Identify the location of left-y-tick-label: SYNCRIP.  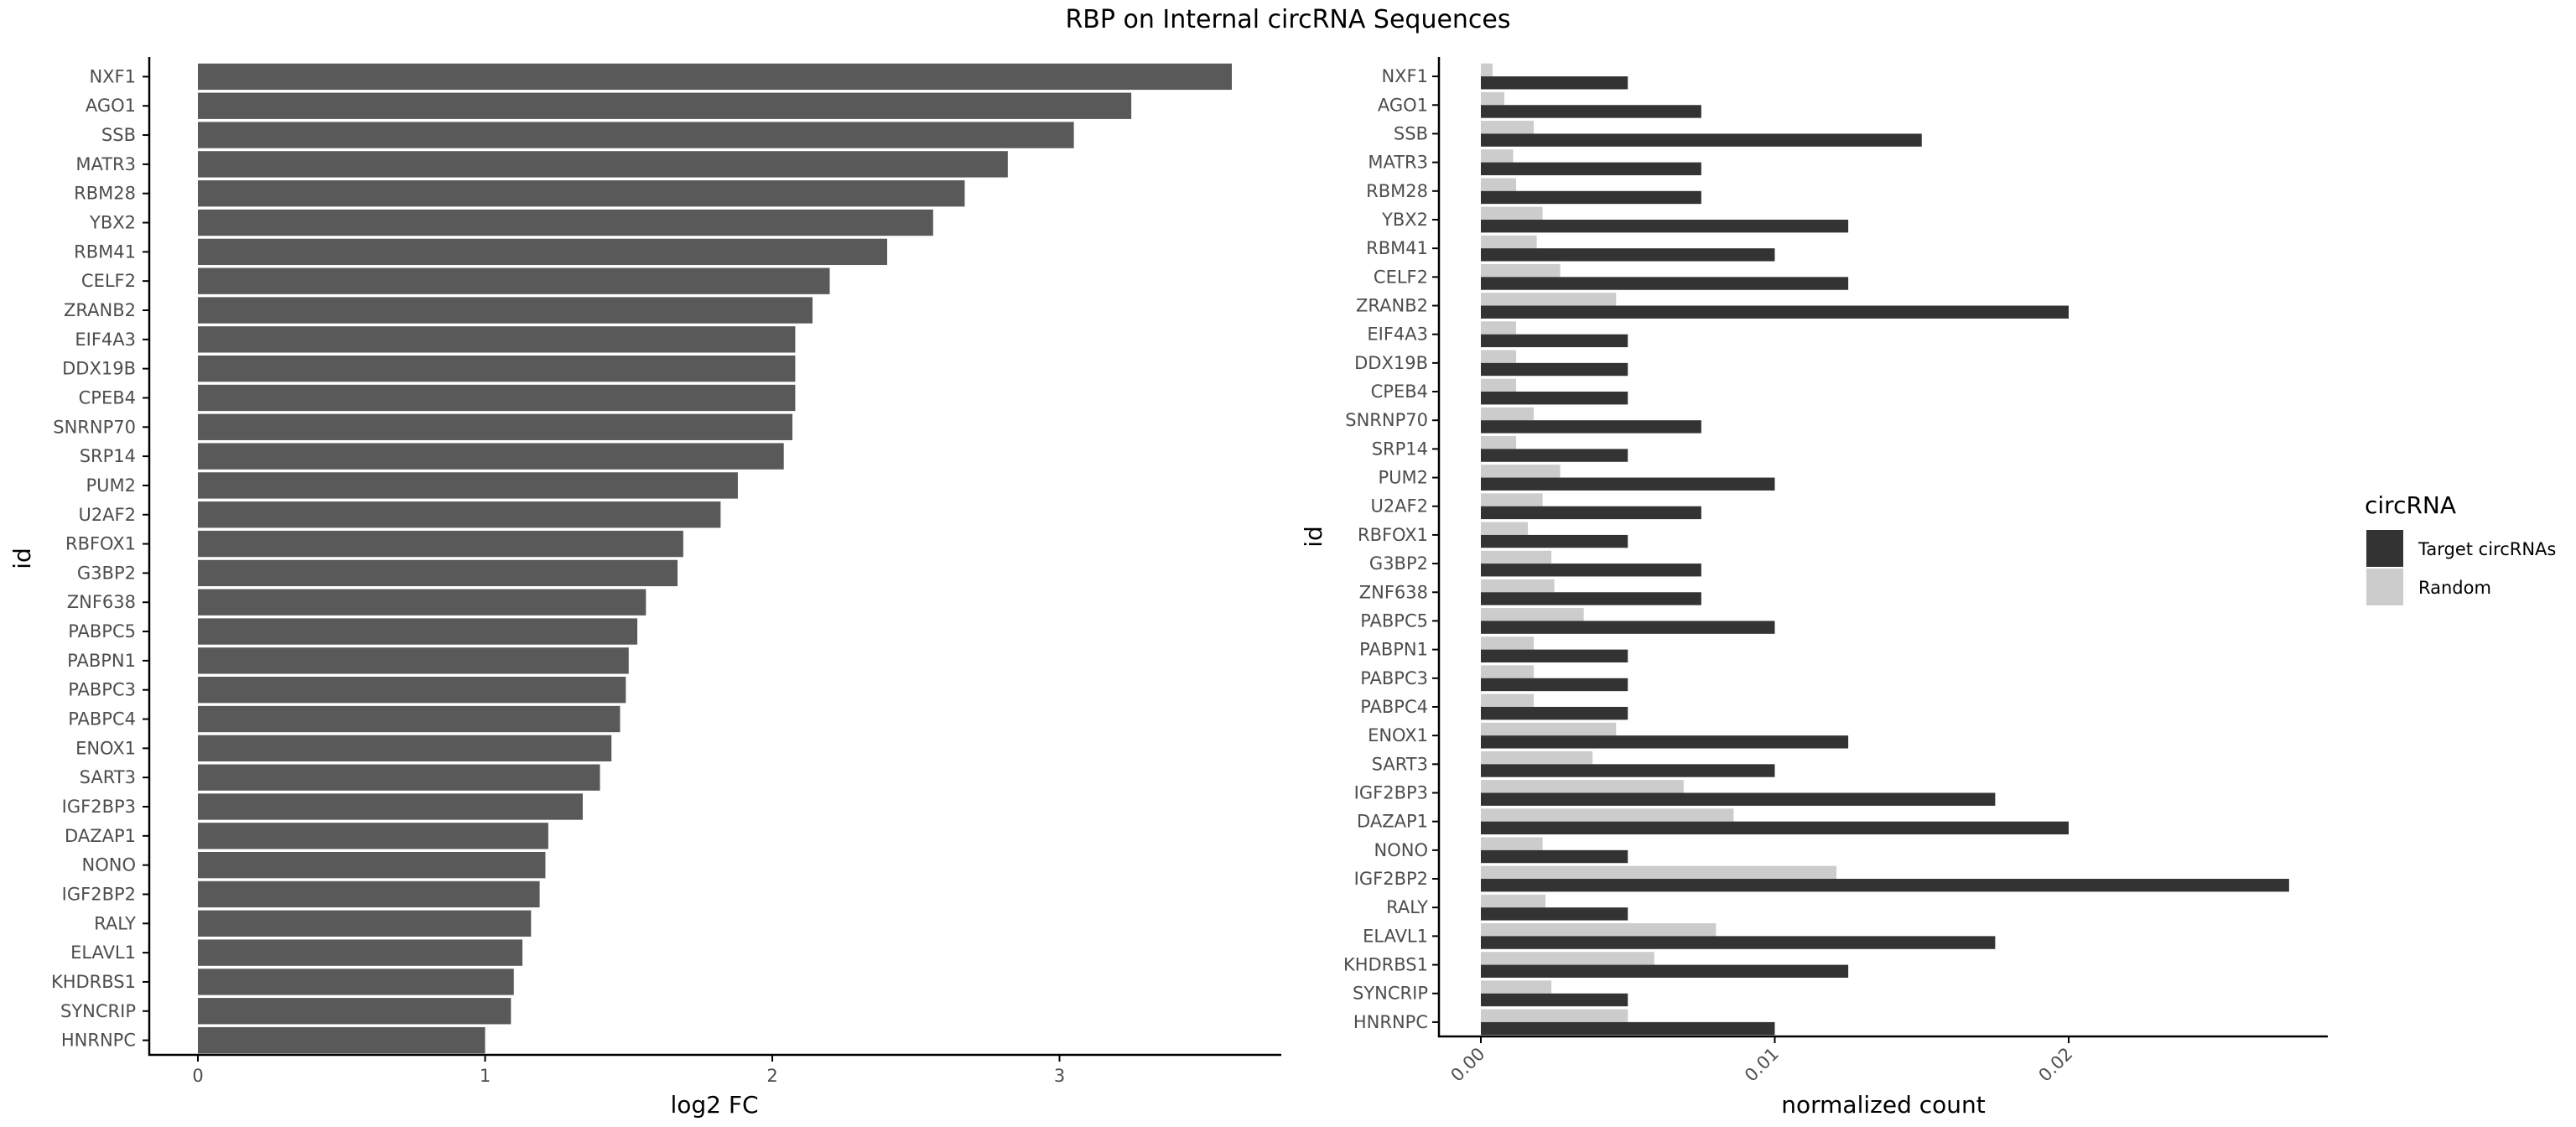
(98, 1011).